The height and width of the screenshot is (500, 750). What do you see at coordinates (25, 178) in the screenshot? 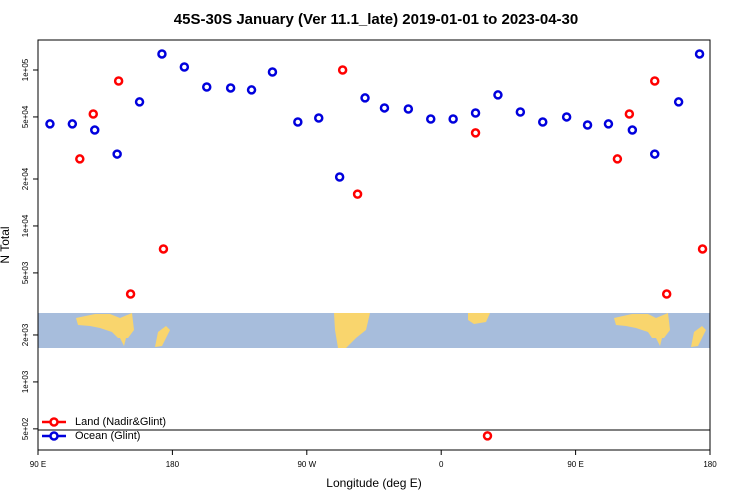
I see `y-tick-label: 2e+04` at bounding box center [25, 178].